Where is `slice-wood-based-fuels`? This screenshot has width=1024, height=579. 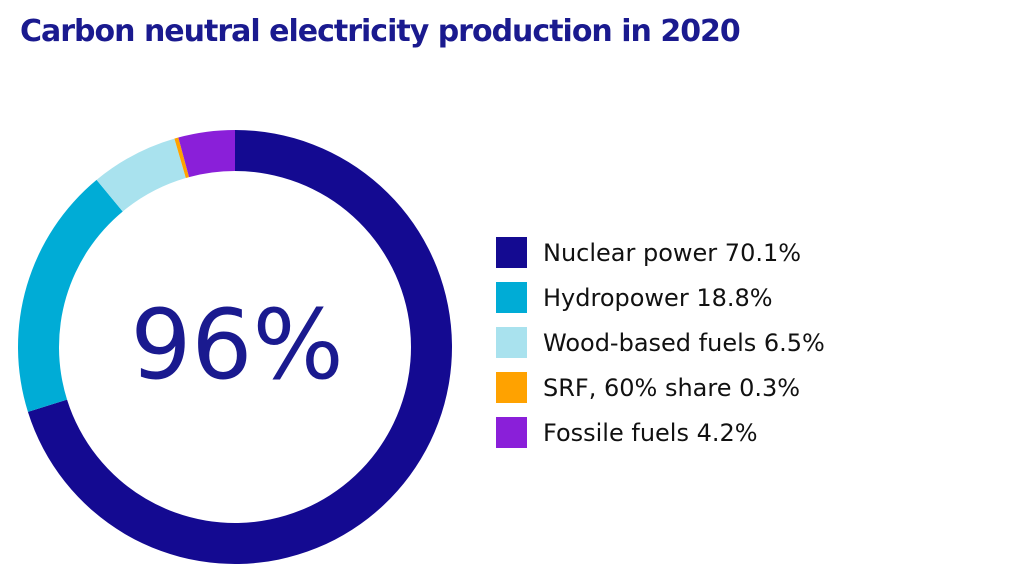
slice-wood-based-fuels is located at coordinates (141, 175).